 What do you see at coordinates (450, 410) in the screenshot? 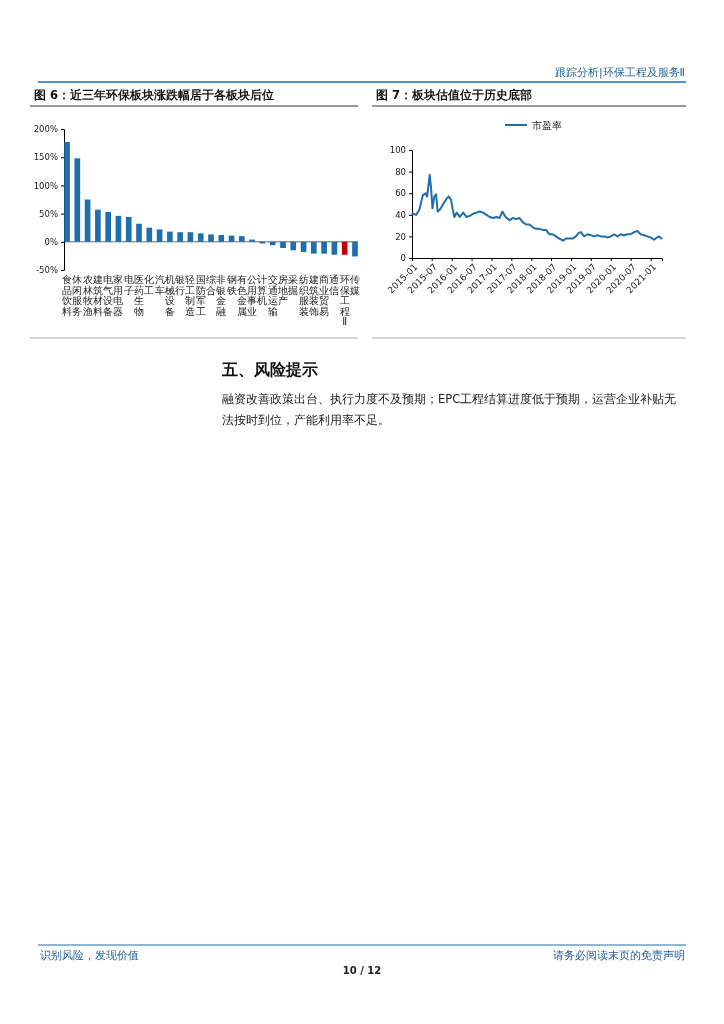
I see `text: 融资改善政策出台、执行力度不及预期；EPC工程结算进度低于预期，运营企业补贴无法按时到位，产能利用率不足。` at bounding box center [450, 410].